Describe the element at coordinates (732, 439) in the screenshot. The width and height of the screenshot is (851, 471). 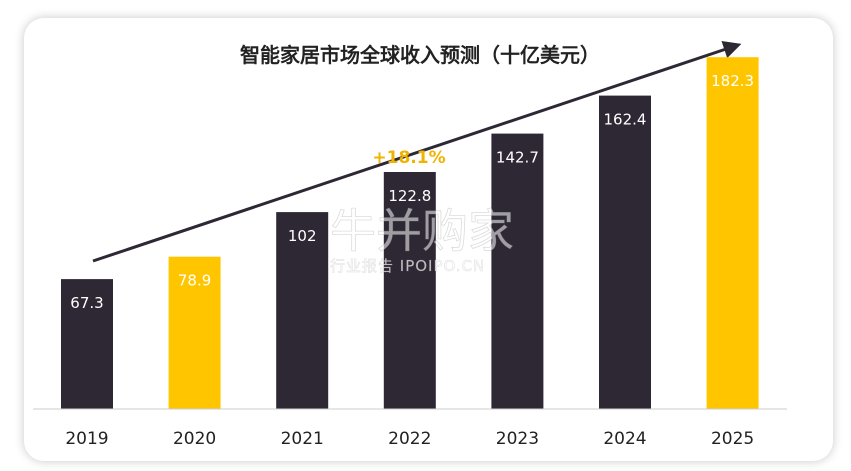
I see `x-tick-2025: 2025` at that location.